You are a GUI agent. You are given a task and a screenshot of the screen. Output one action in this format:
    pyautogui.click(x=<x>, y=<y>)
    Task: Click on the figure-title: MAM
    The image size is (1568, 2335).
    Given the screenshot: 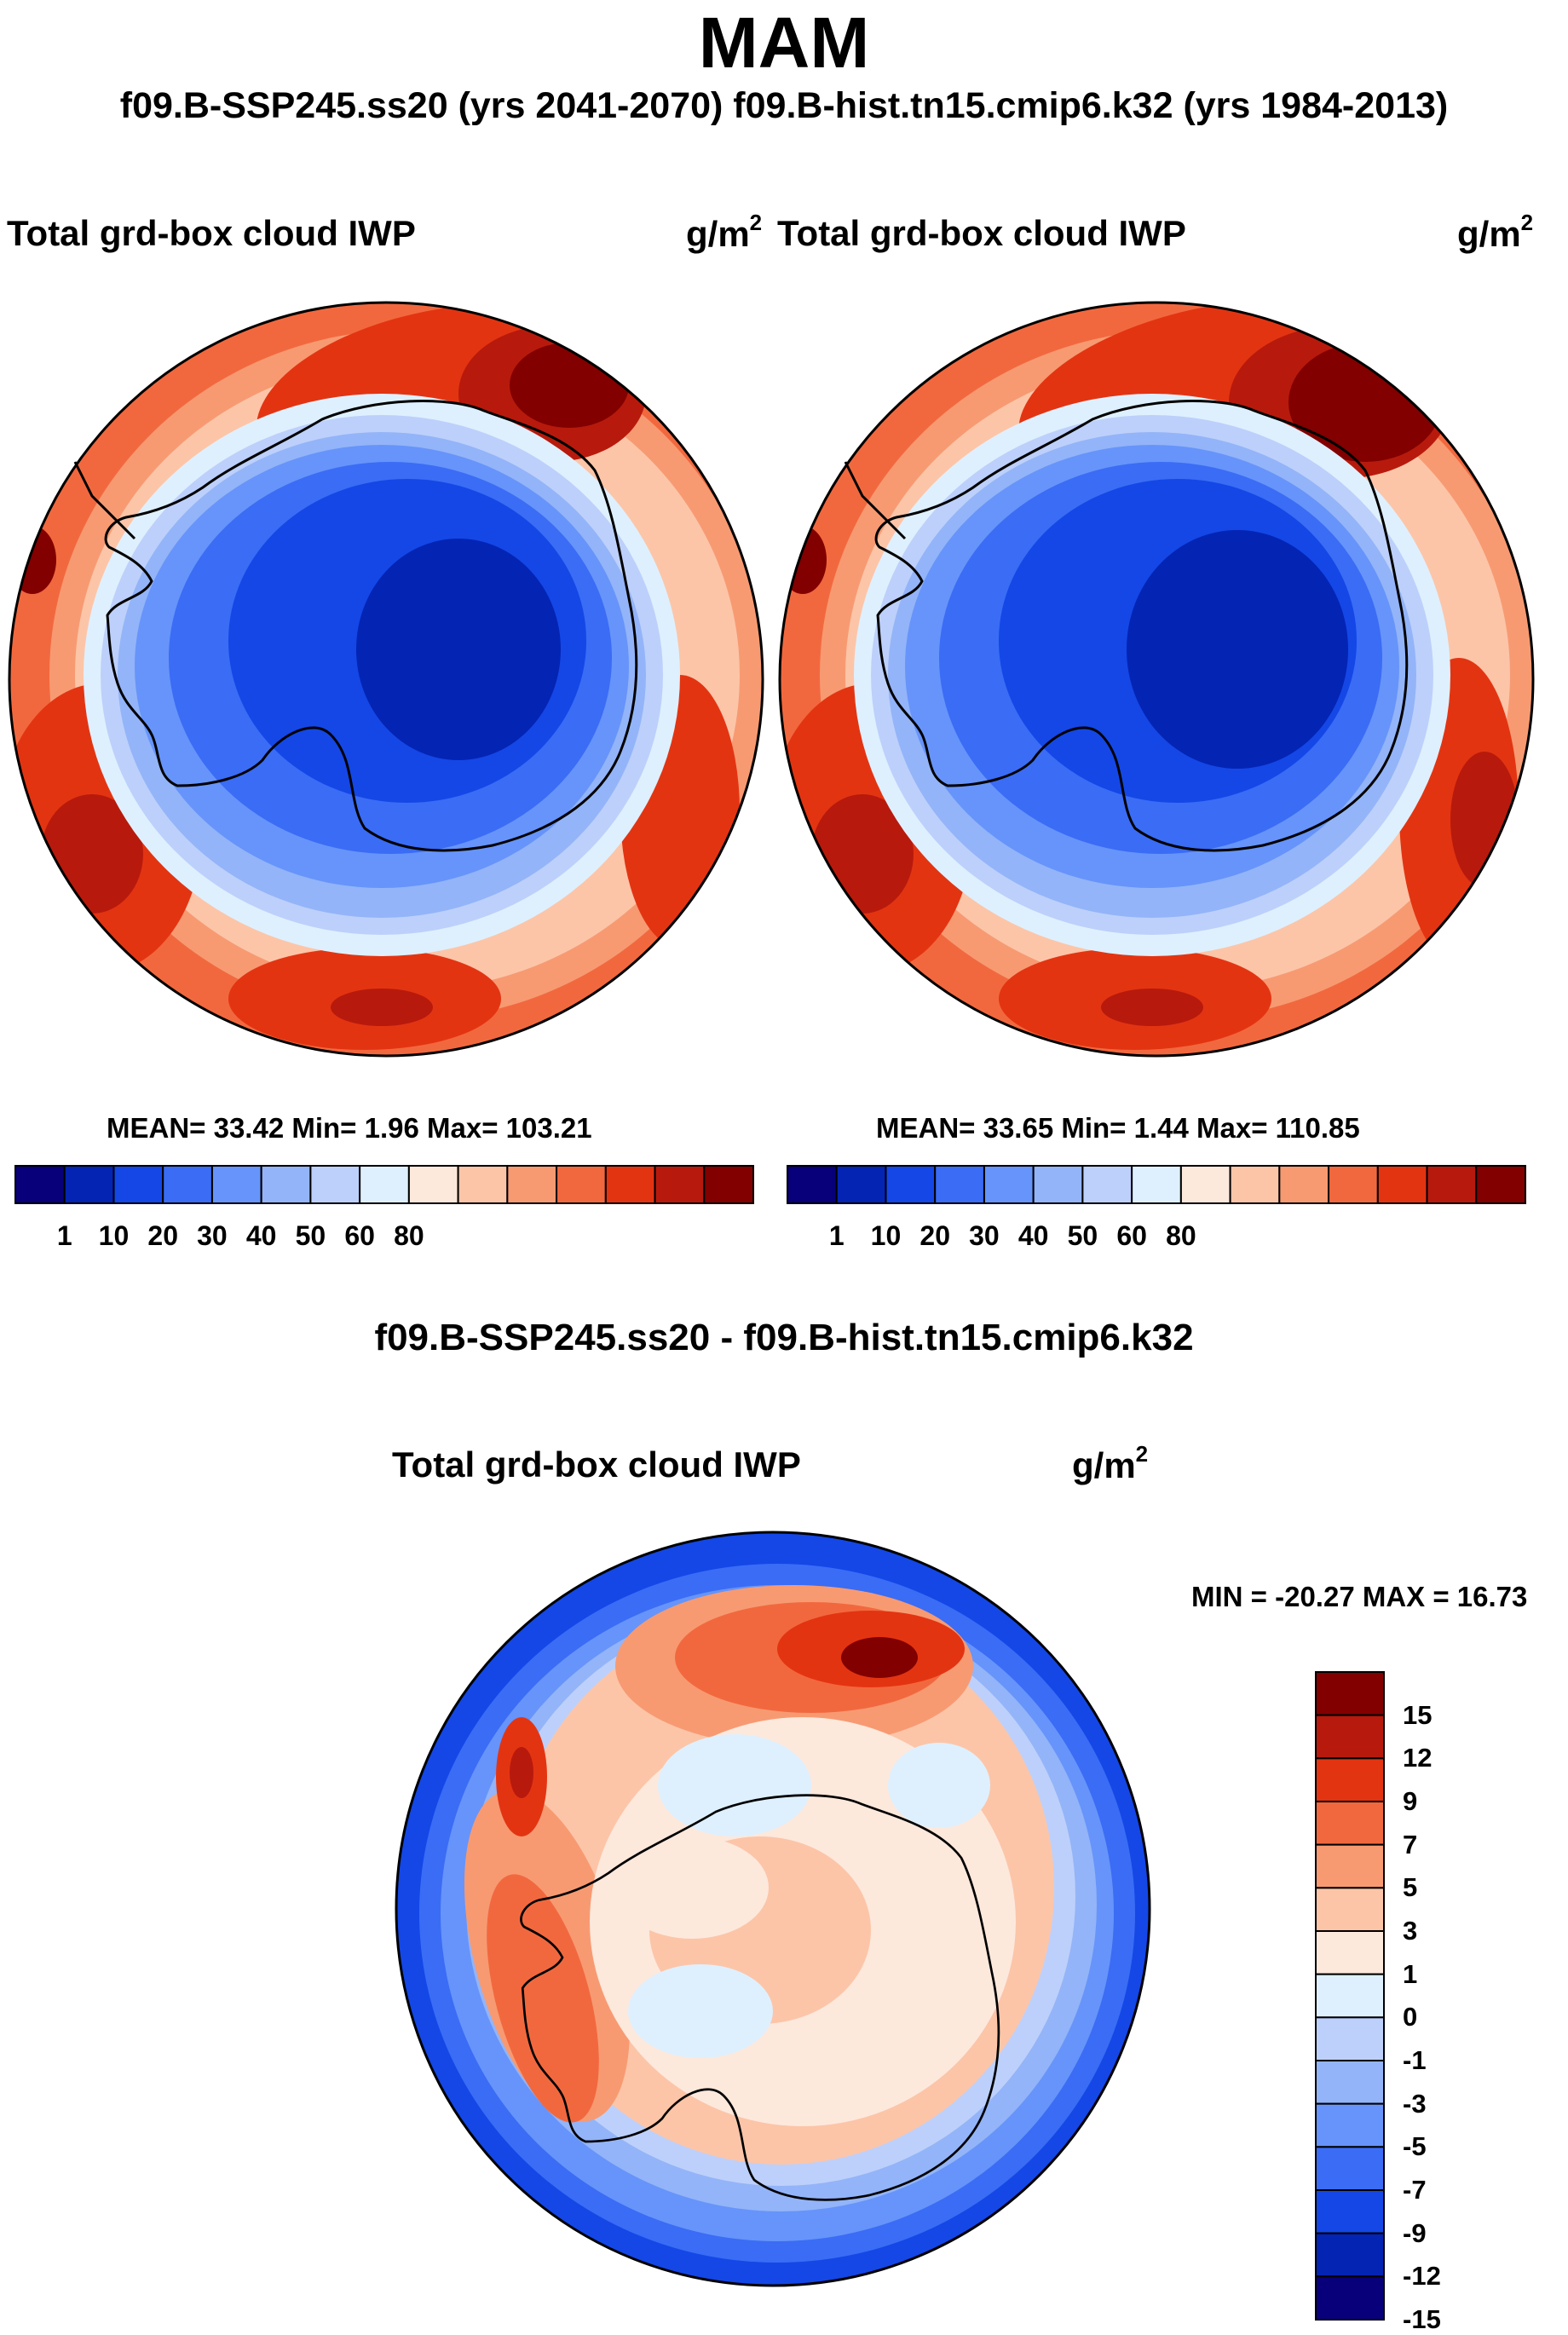 What is the action you would take?
    pyautogui.click(x=784, y=43)
    